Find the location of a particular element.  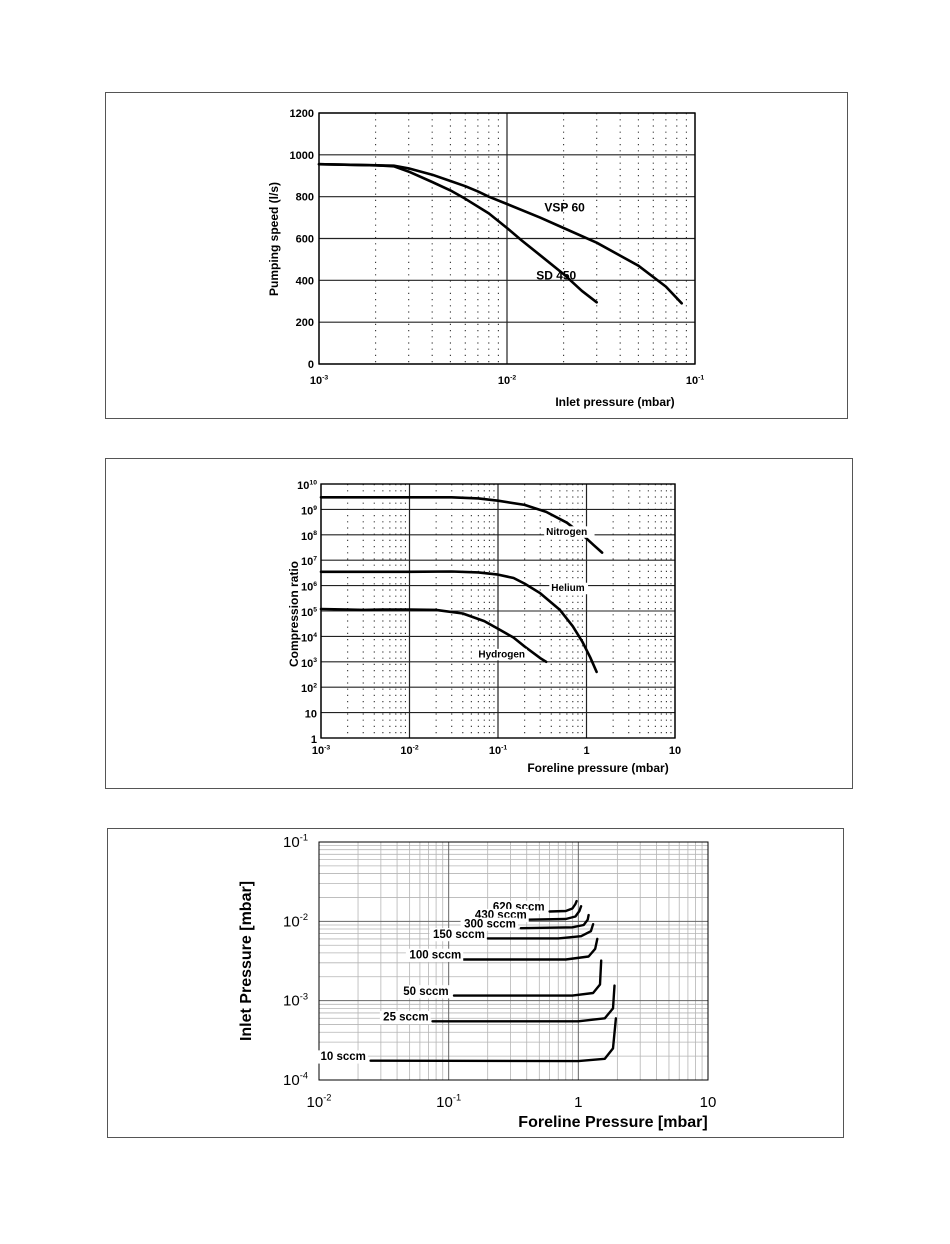

y-axis-label: Compression ratio is located at coordinates (294, 614).